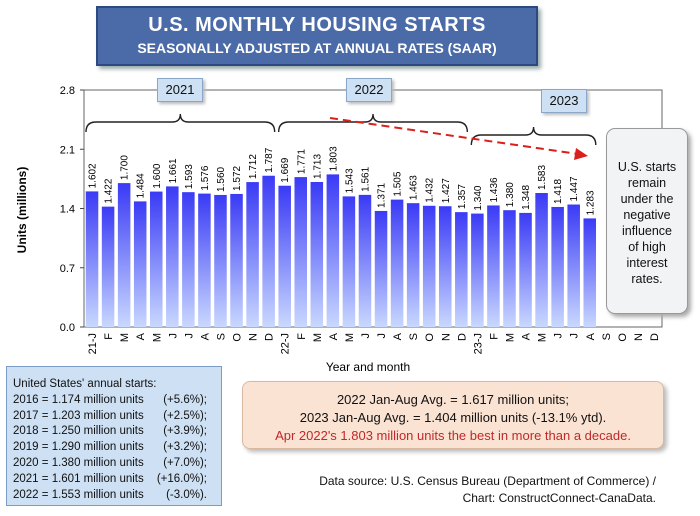  I want to click on bar-value-label: 1.572, so click(237, 177).